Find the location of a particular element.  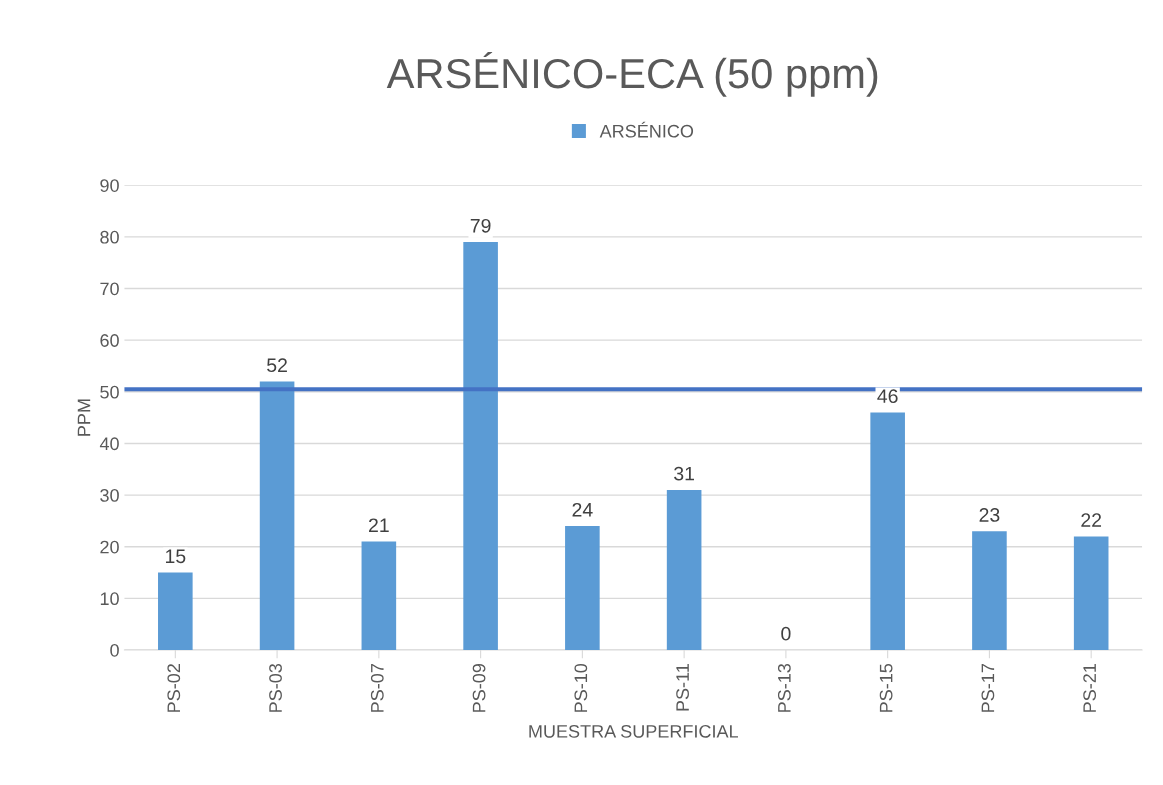

chart-title: ARSÉNICO-ECA (50 ppm) is located at coordinates (632, 74).